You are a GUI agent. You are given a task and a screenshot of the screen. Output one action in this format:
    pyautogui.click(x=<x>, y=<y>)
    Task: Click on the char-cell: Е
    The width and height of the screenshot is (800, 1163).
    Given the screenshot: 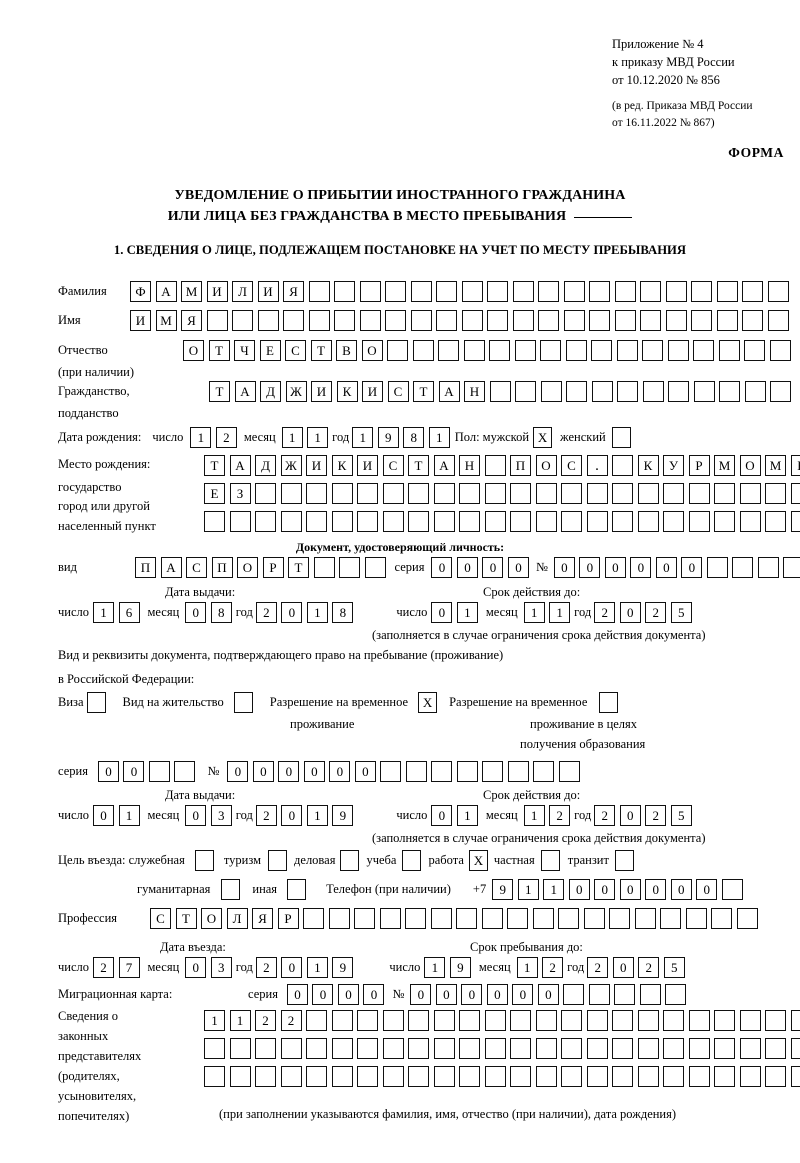 What is the action you would take?
    pyautogui.click(x=270, y=350)
    